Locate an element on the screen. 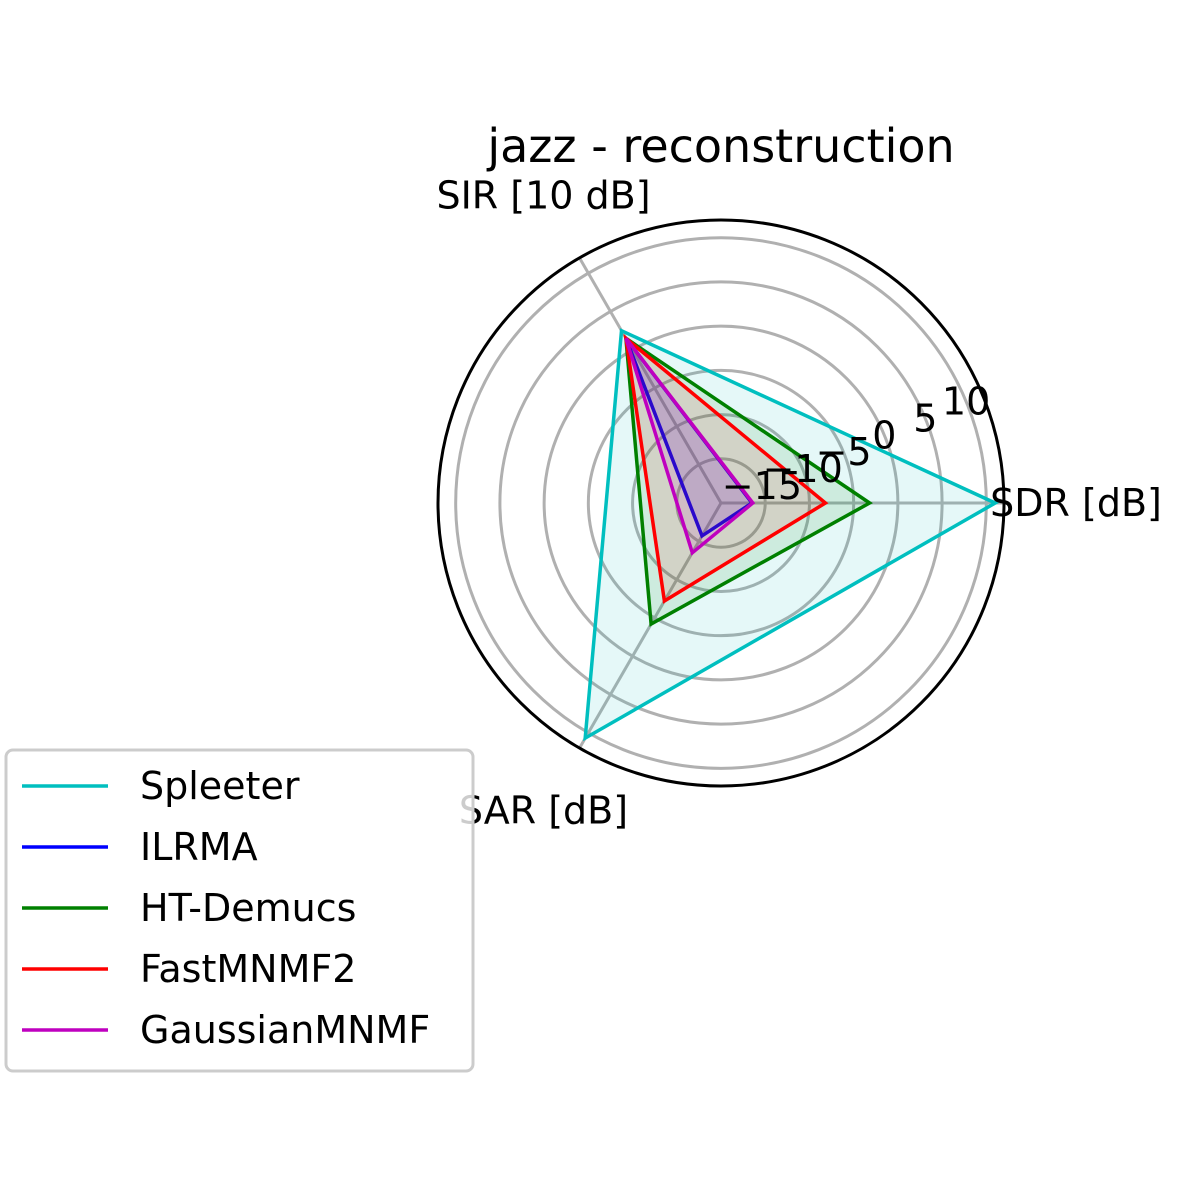  legend-label-0: Spleeter is located at coordinates (220, 786).